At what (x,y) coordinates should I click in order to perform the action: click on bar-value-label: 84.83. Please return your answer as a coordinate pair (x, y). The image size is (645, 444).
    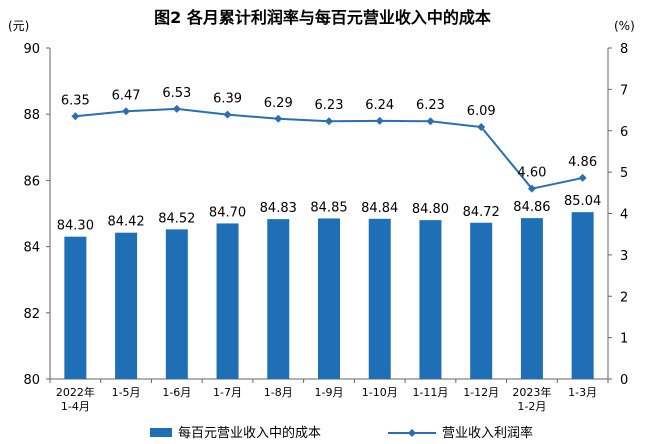
    Looking at the image, I should click on (278, 208).